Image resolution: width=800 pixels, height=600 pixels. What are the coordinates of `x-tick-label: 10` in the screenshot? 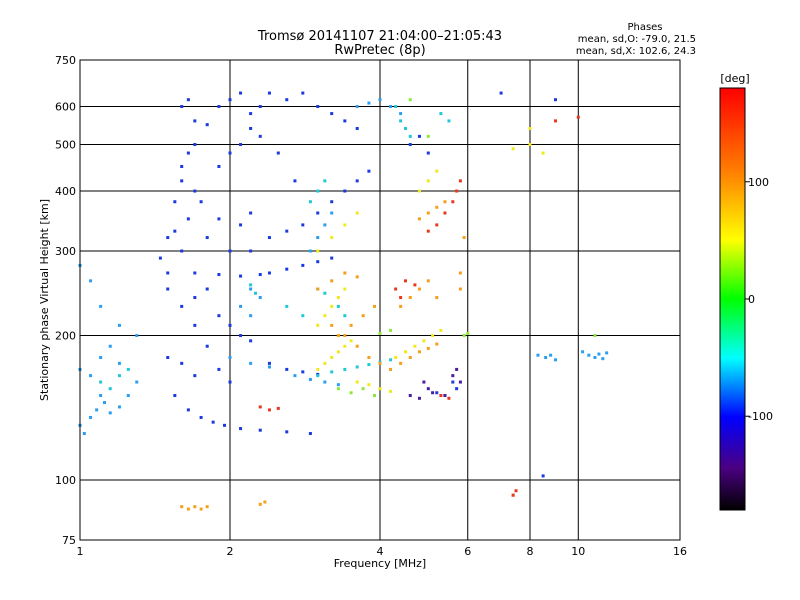 It's located at (578, 551).